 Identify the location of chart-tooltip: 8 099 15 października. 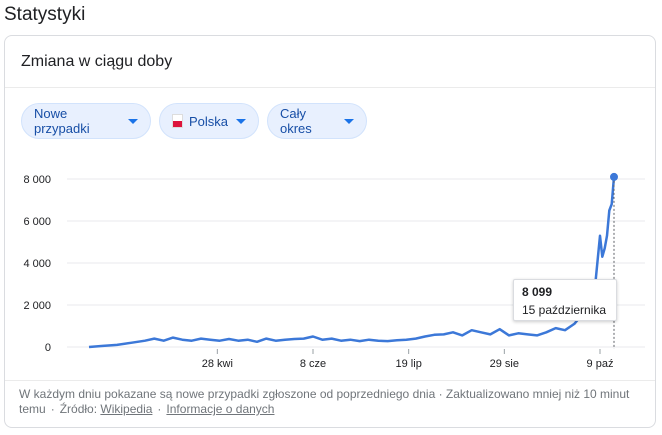
(565, 300).